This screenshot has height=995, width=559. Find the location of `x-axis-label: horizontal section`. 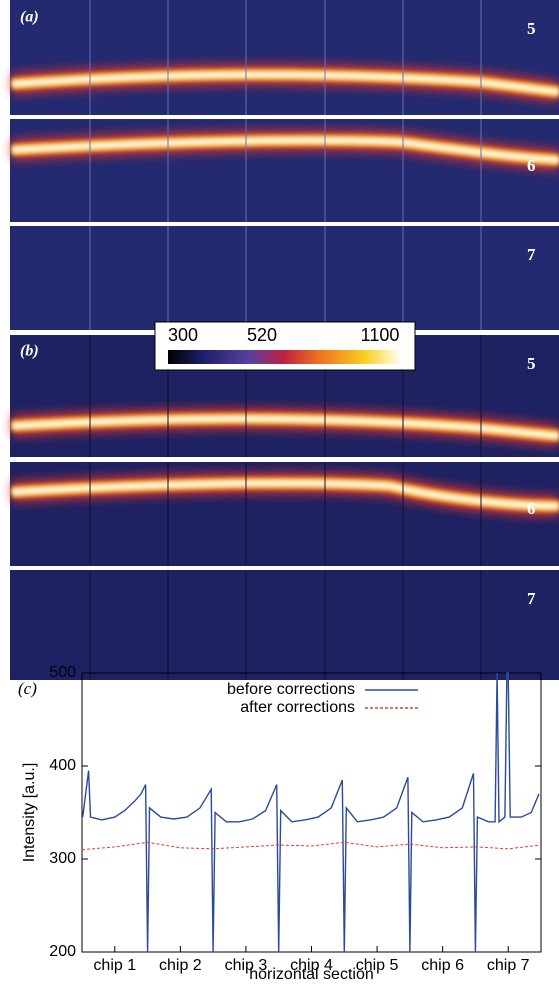

x-axis-label: horizontal section is located at coordinates (311, 974).